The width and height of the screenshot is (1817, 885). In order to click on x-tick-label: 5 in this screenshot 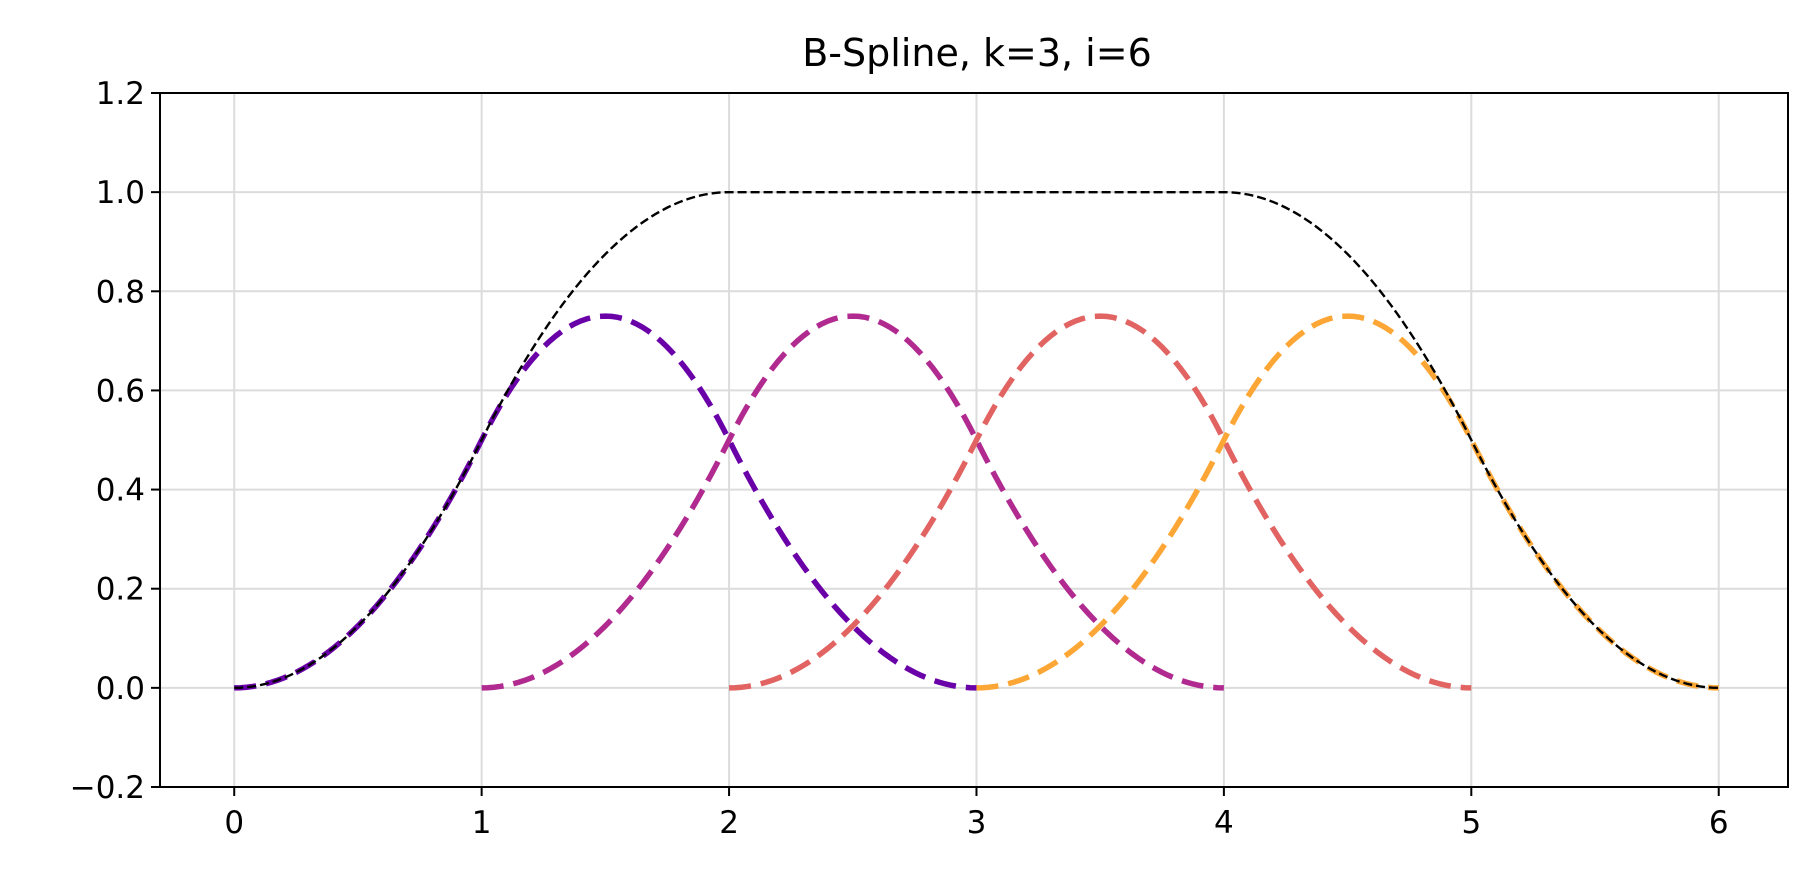, I will do `click(1471, 823)`.